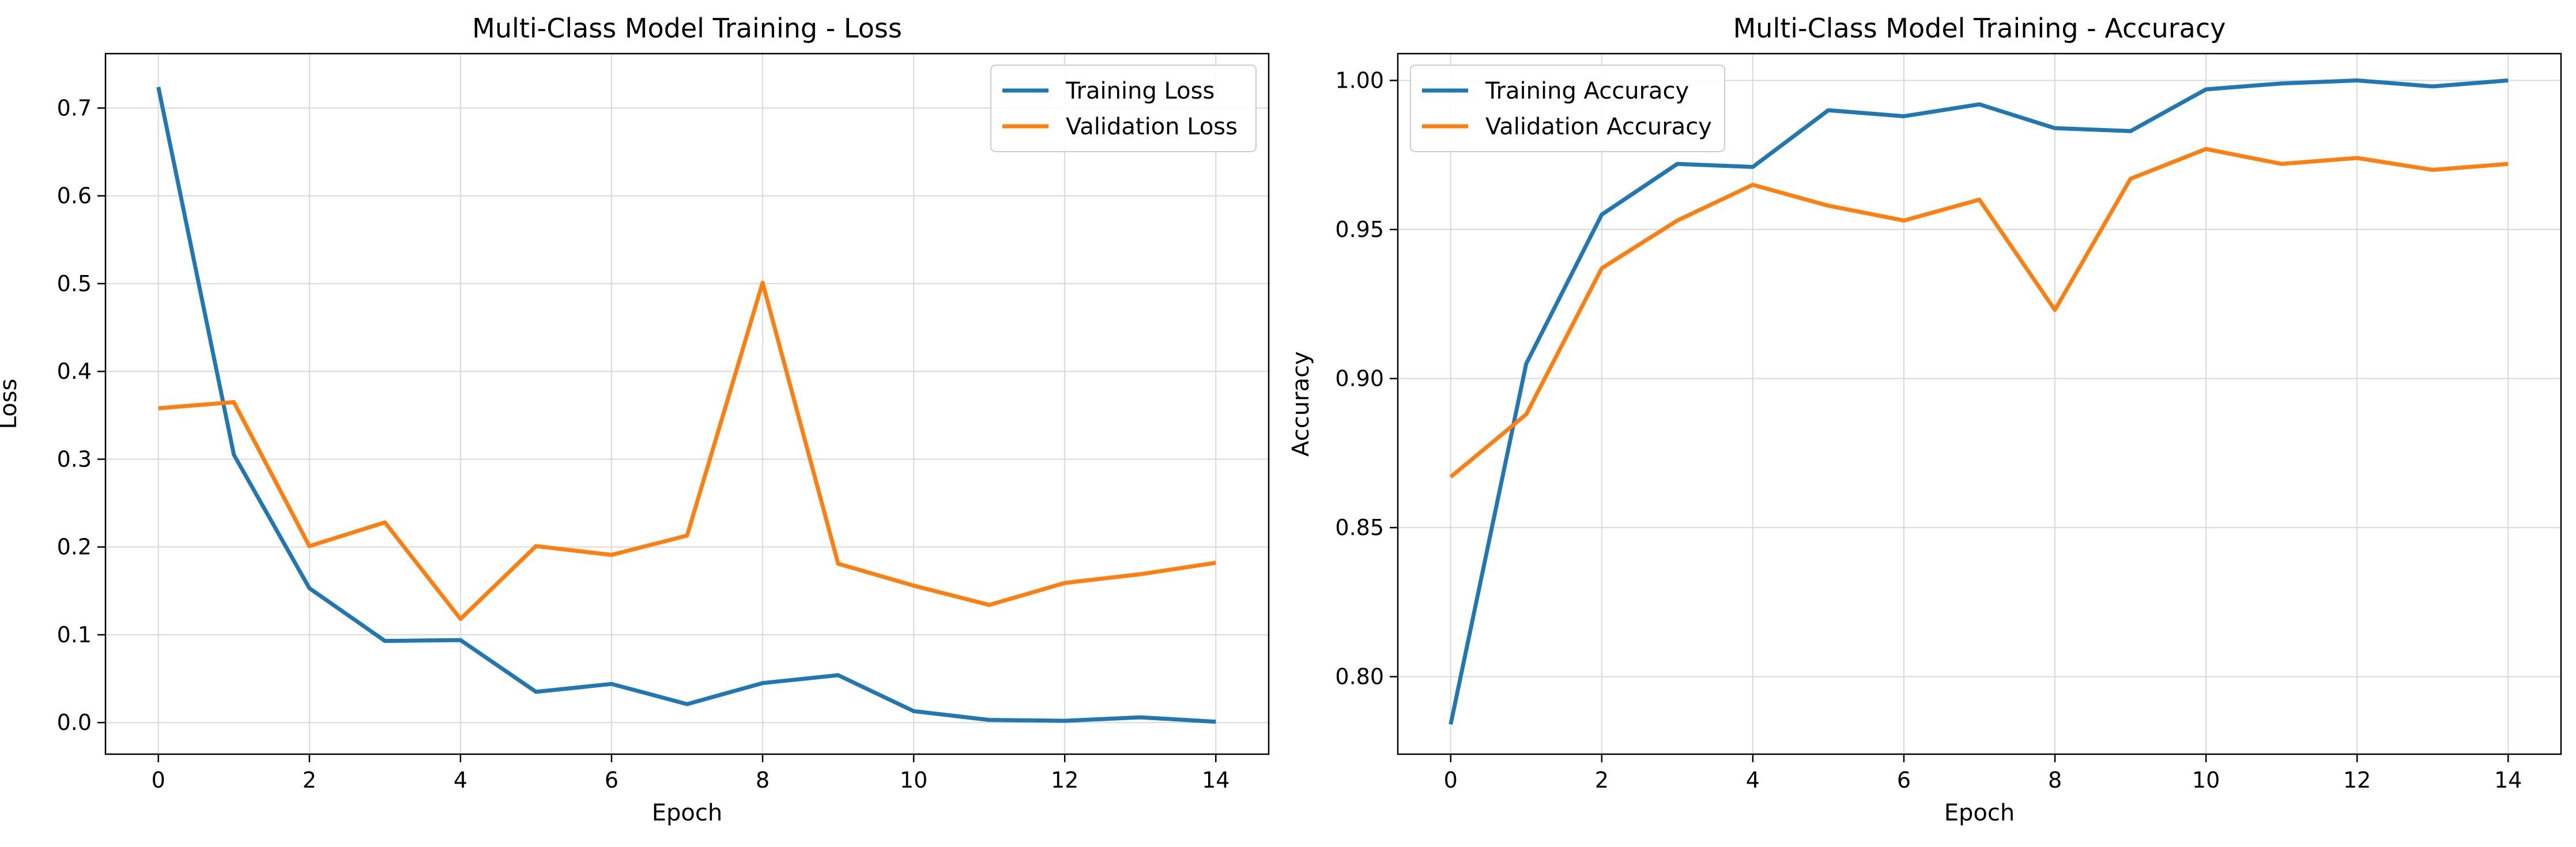 The image size is (2576, 847). I want to click on y-axis-label: Accuracy, so click(1301, 404).